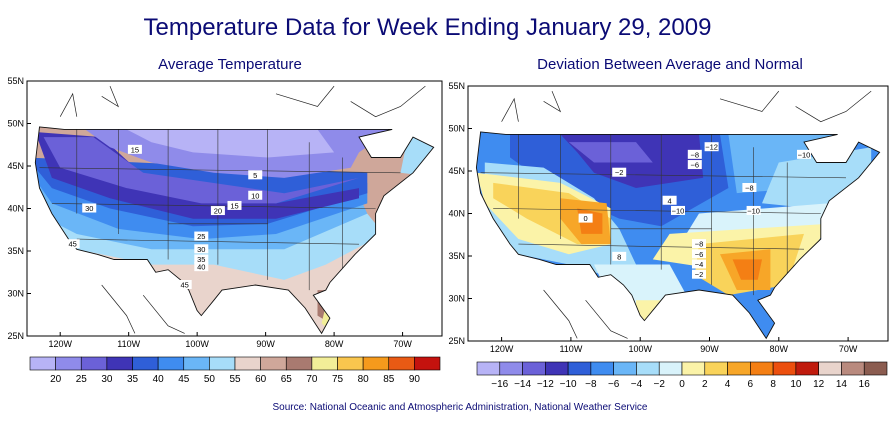  Describe the element at coordinates (210, 379) in the screenshot. I see `colorbar-label: 50` at that location.